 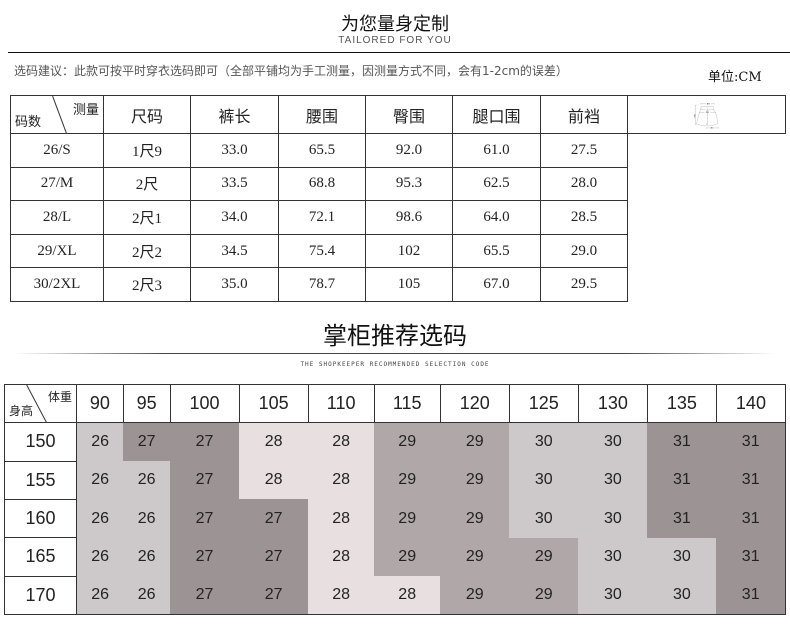 What do you see at coordinates (584, 184) in the screenshot?
I see `value-cell: 28.0` at bounding box center [584, 184].